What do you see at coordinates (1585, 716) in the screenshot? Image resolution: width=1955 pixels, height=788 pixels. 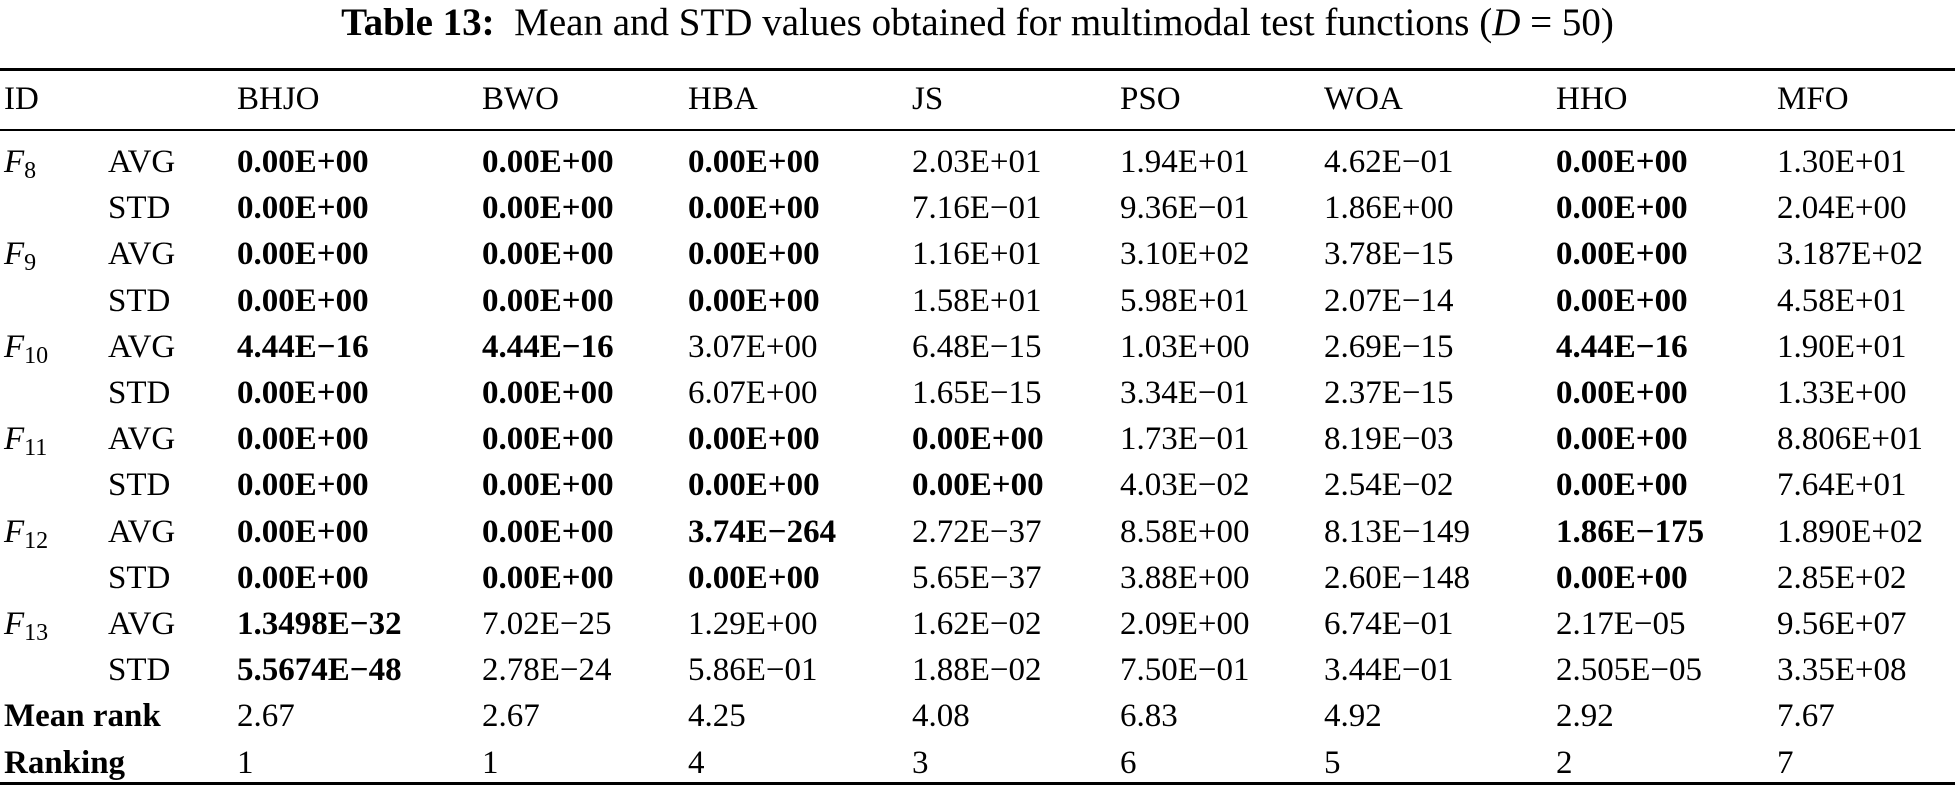 I see `summary-value-hho: 2.92` at bounding box center [1585, 716].